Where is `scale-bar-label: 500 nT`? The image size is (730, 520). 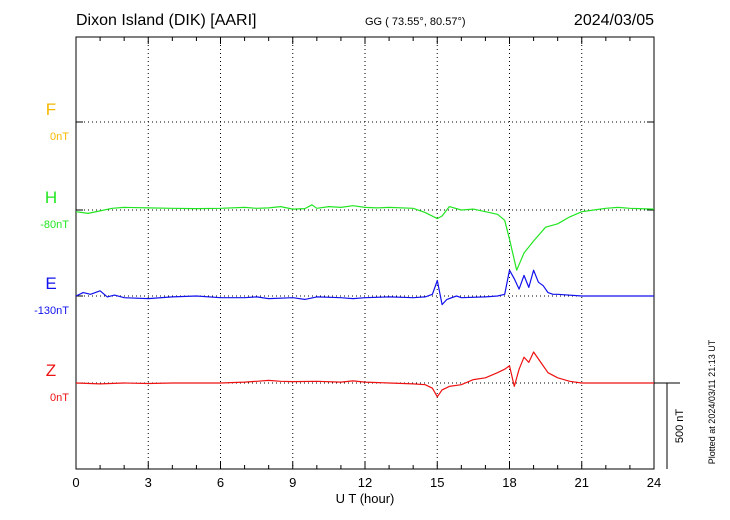
scale-bar-label: 500 nT is located at coordinates (680, 426).